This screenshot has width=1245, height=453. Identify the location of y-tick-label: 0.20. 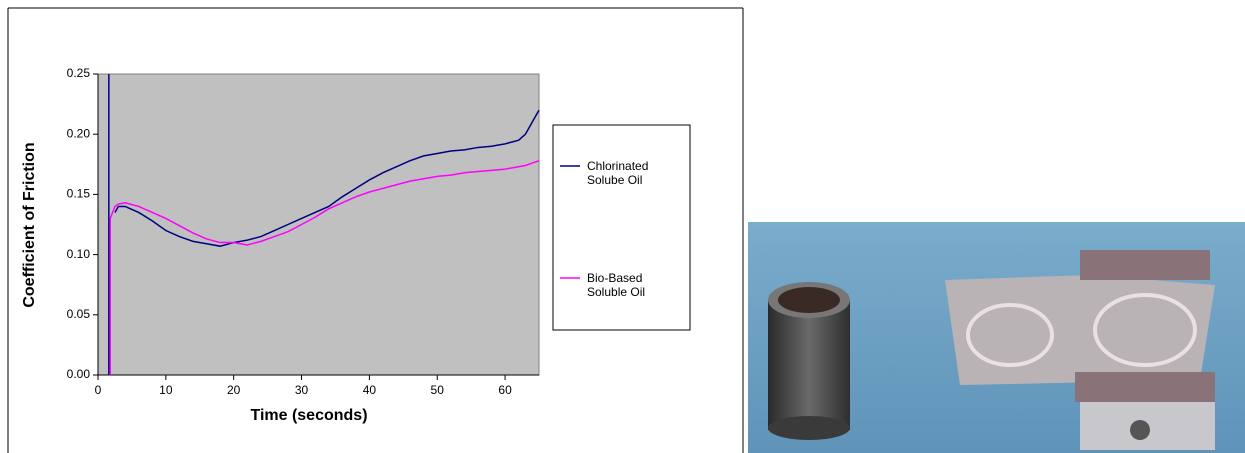
(79, 133).